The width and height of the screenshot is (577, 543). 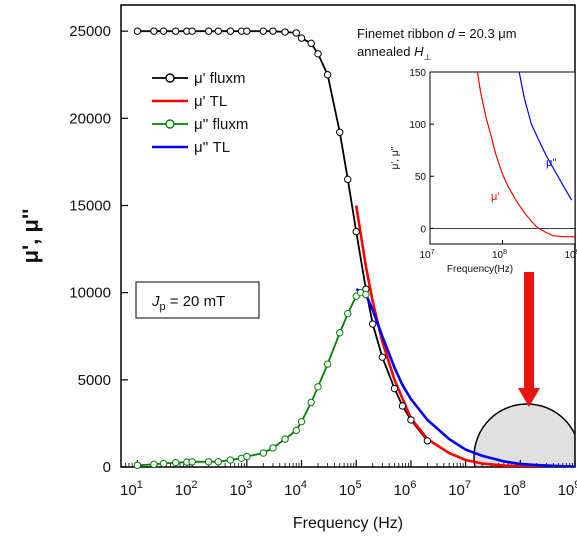 What do you see at coordinates (417, 125) in the screenshot?
I see `inset-y-tick-label: 100` at bounding box center [417, 125].